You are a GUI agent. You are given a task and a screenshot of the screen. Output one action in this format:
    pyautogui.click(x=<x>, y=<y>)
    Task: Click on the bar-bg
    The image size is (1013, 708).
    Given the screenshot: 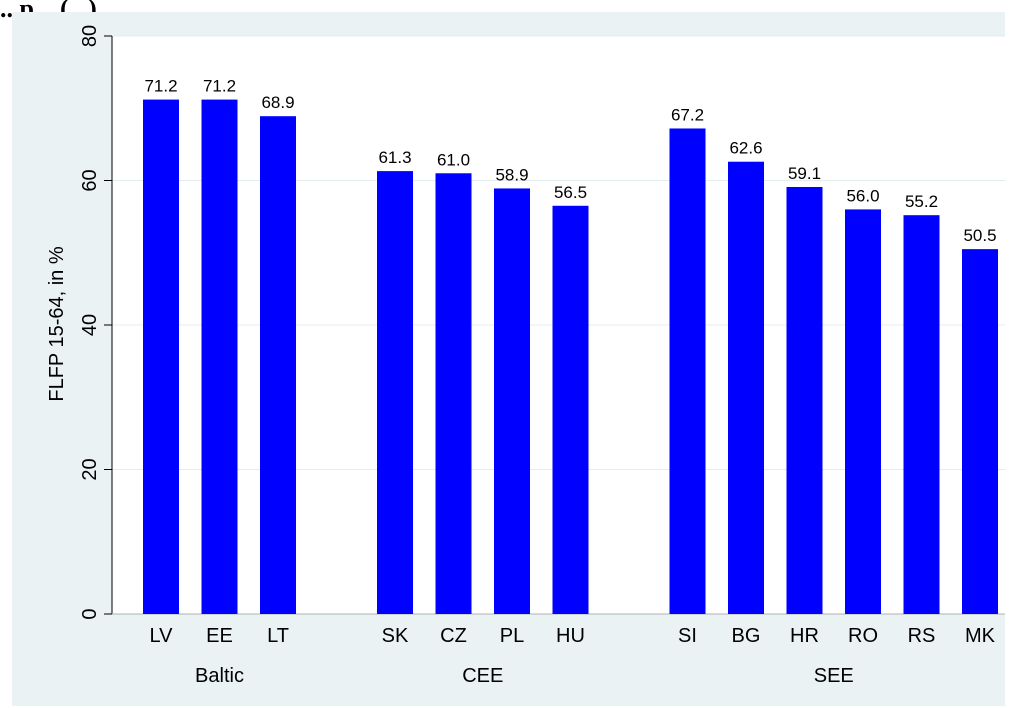 What is the action you would take?
    pyautogui.click(x=746, y=387)
    